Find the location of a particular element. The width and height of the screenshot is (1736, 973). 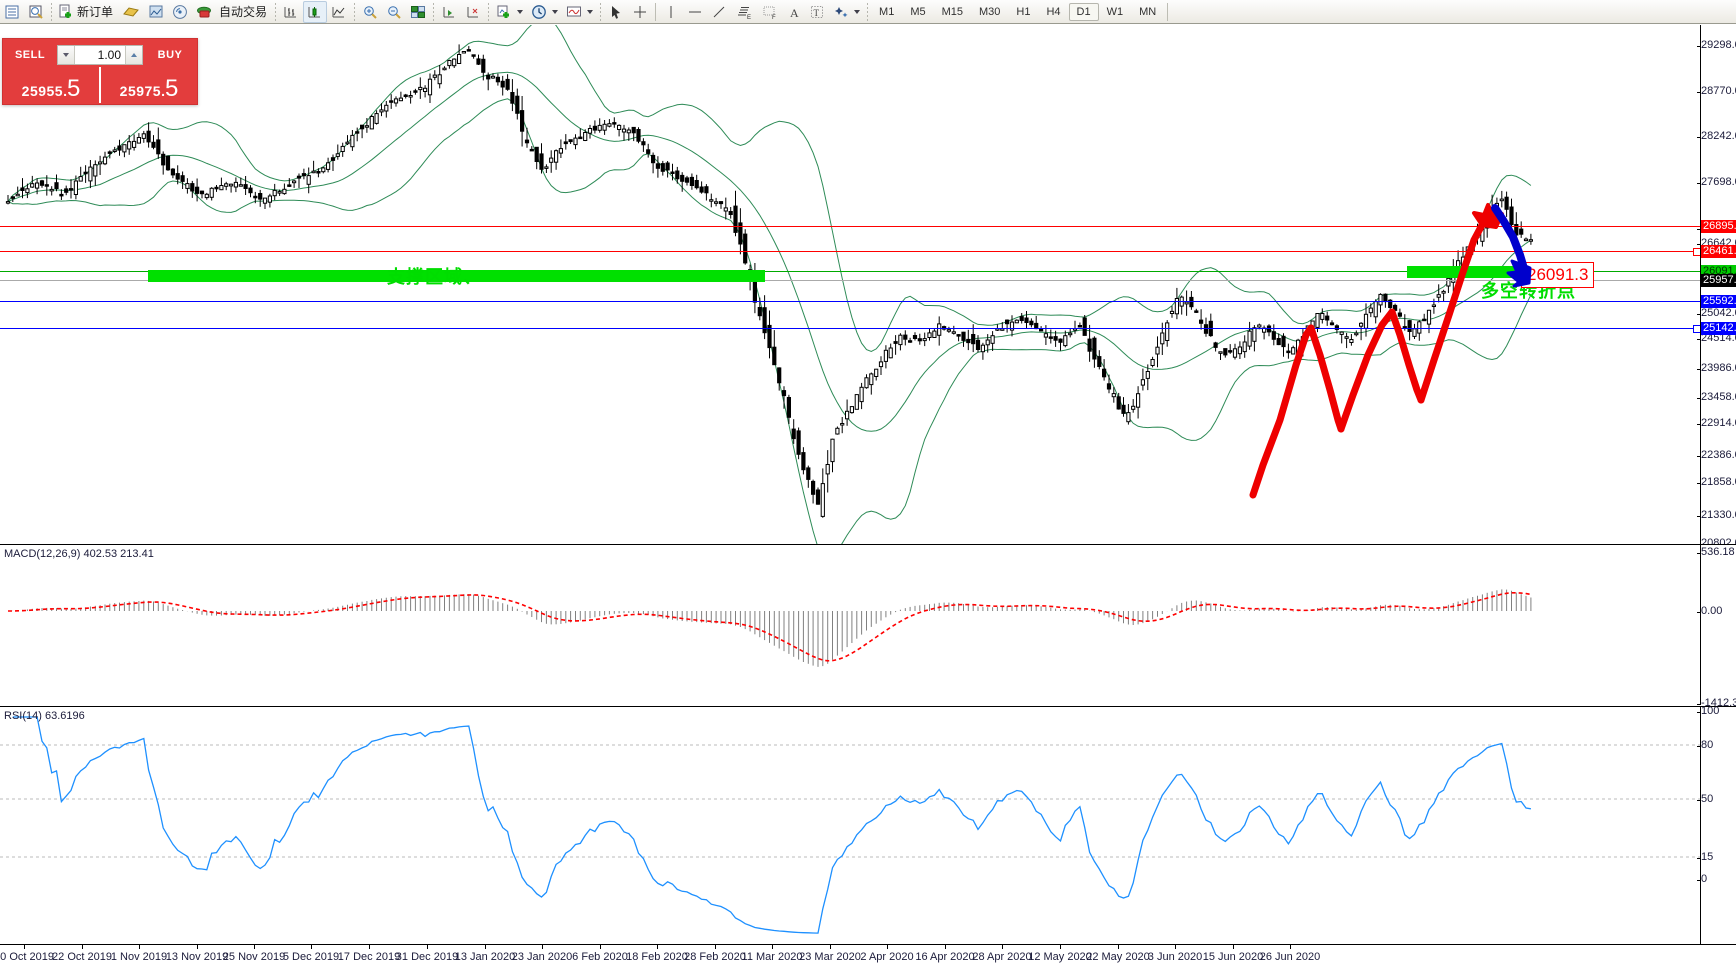

macd-axis-line is located at coordinates (1700, 625).